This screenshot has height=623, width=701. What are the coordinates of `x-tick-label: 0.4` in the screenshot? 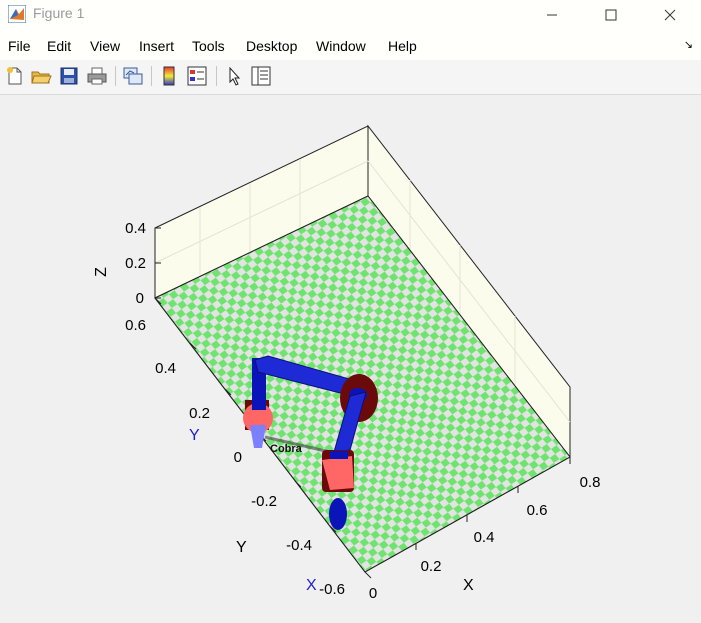 It's located at (484, 537).